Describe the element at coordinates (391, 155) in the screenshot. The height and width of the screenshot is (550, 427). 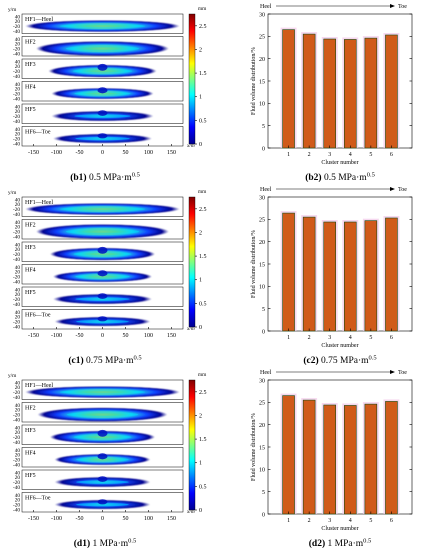
I see `x-tick-label: 6` at that location.